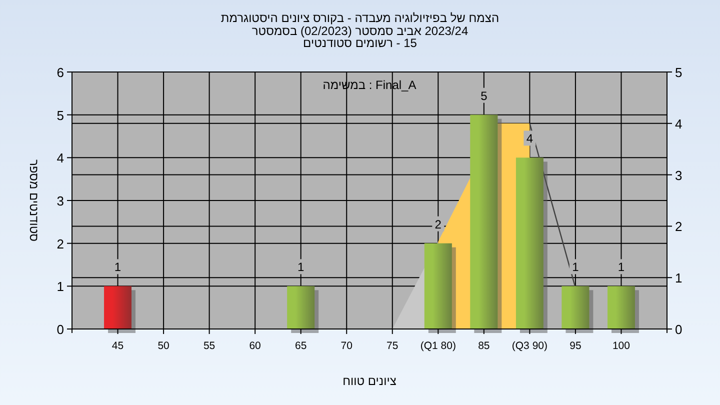 Image resolution: width=720 pixels, height=405 pixels. What do you see at coordinates (392, 346) in the screenshot?
I see `x-tick-label: 75` at bounding box center [392, 346].